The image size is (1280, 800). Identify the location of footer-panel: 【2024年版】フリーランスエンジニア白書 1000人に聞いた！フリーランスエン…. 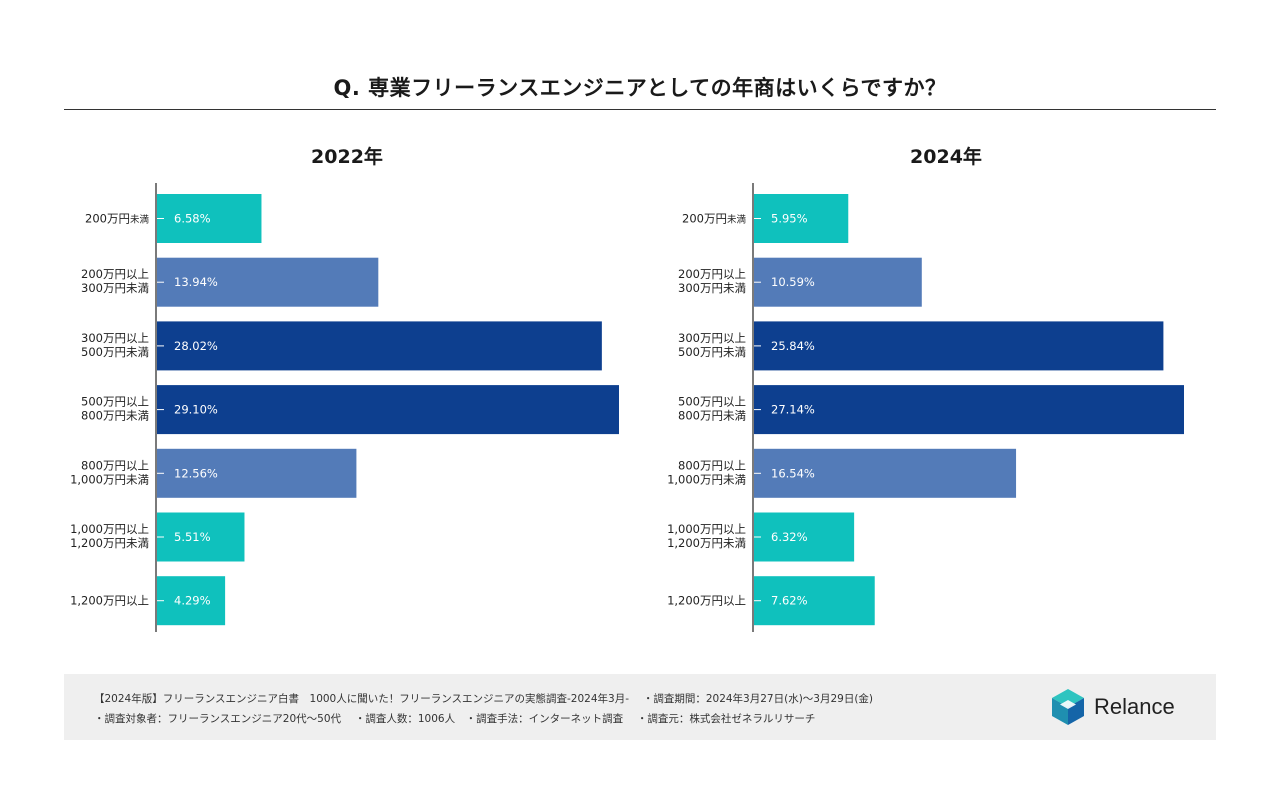
(640, 707).